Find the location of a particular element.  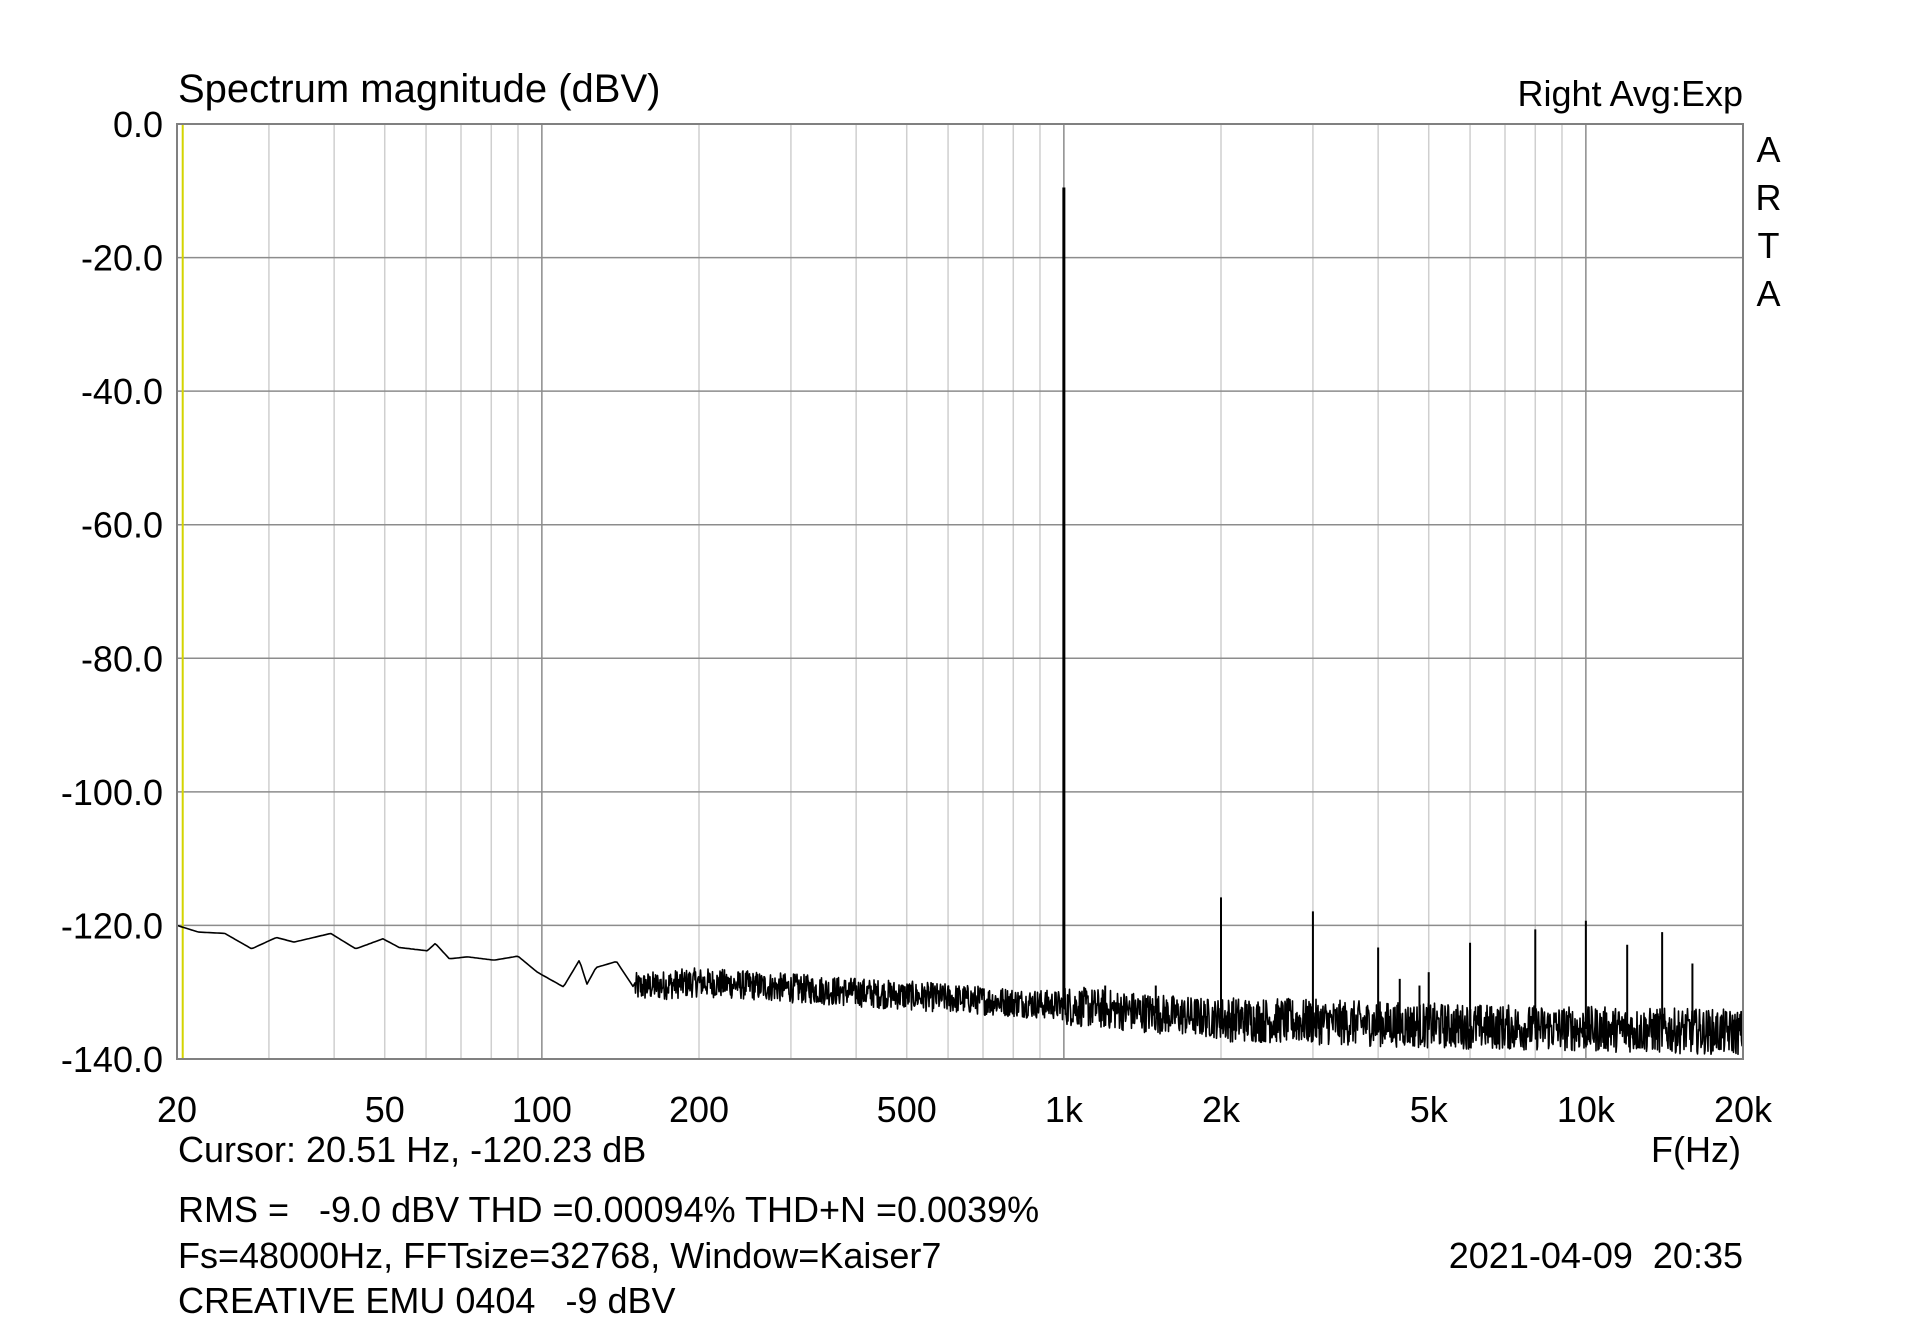

x-tick-label: 10k is located at coordinates (1586, 1109).